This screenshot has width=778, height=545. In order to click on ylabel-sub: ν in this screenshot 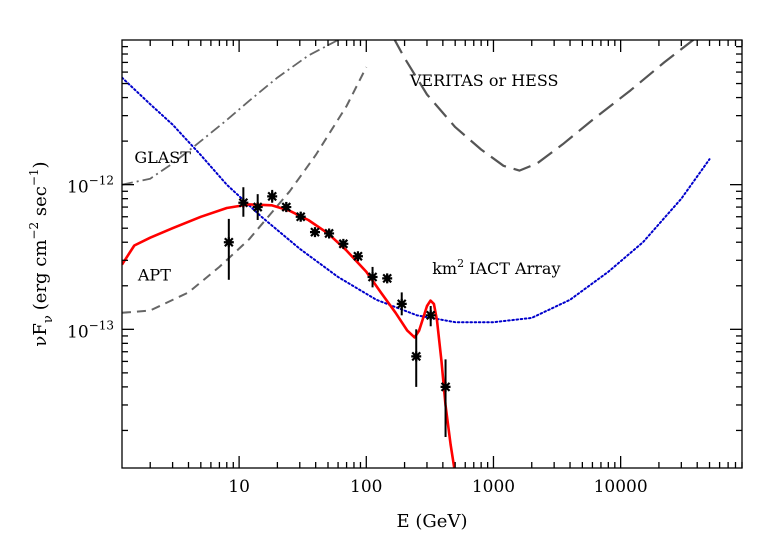, I will do `click(48, 319)`.